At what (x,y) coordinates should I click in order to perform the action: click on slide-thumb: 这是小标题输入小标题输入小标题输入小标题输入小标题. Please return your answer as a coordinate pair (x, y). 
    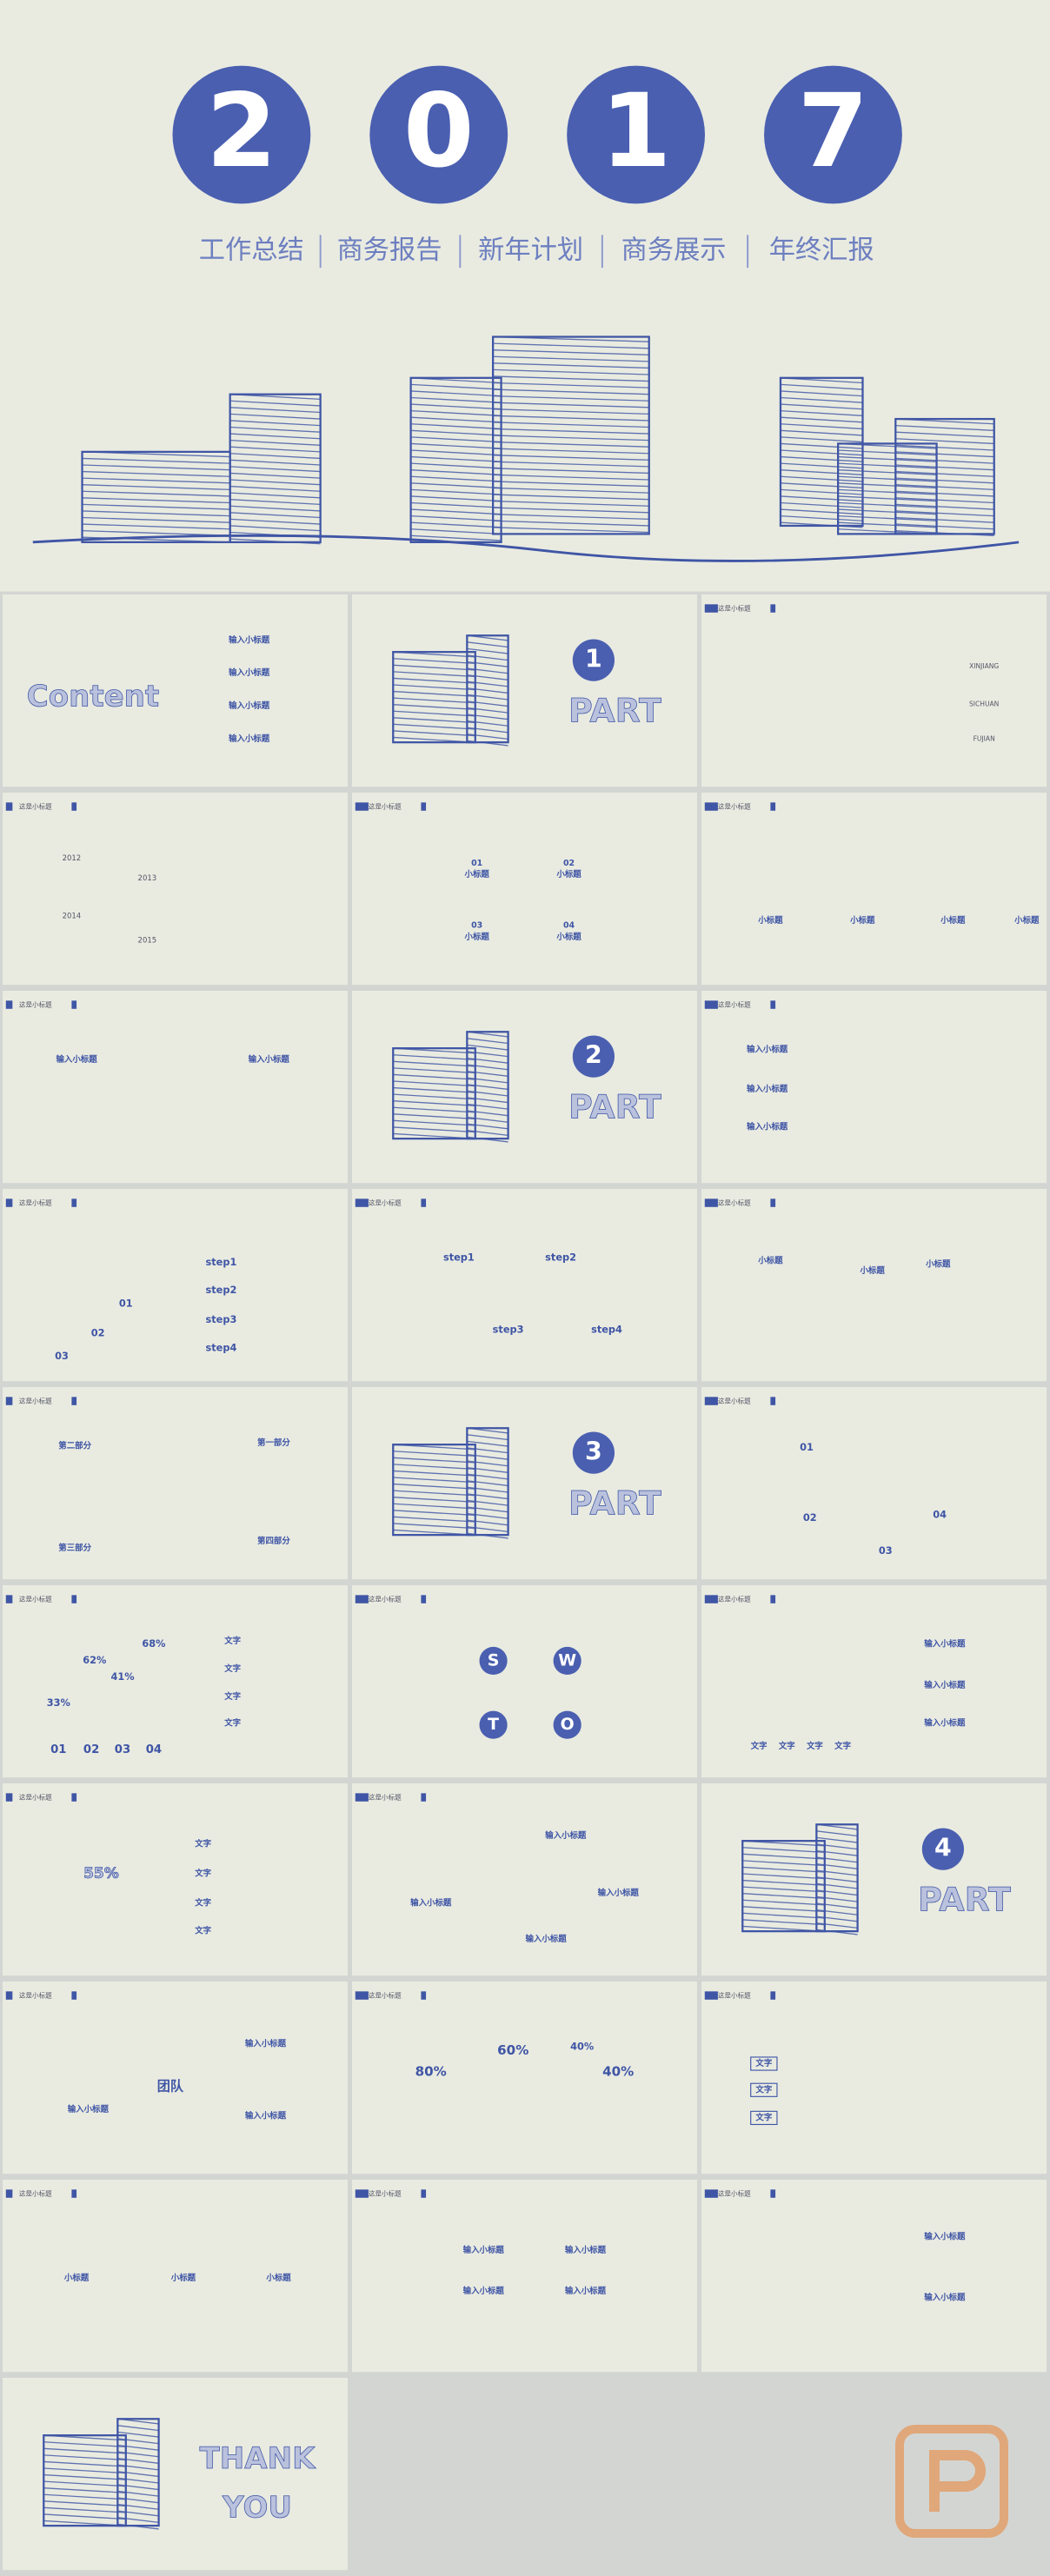
    Looking at the image, I should click on (524, 2276).